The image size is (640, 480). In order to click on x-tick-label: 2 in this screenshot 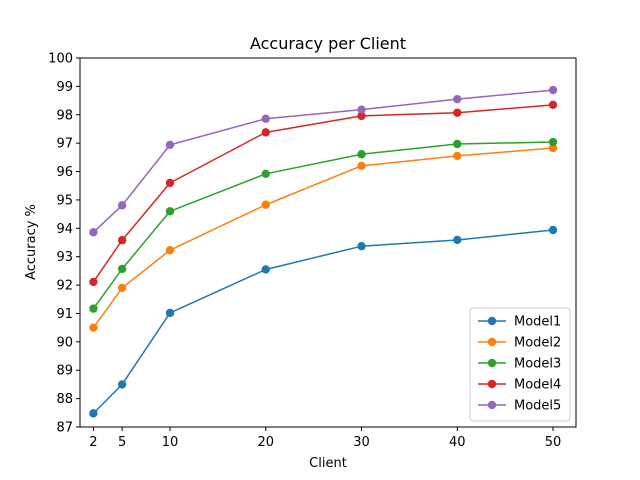, I will do `click(93, 442)`.